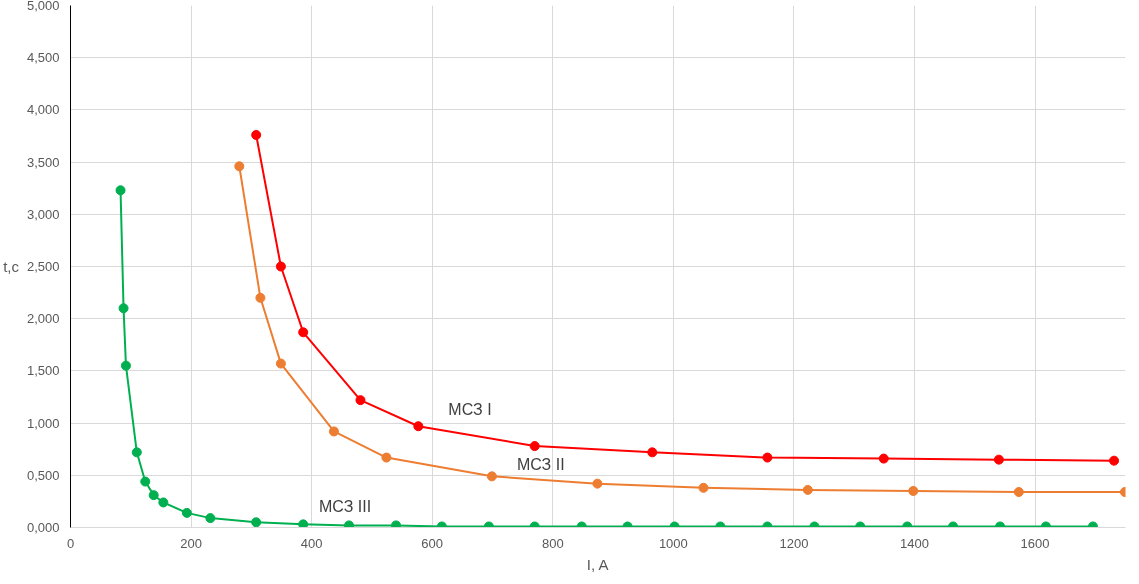  Describe the element at coordinates (43, 162) in the screenshot. I see `y-tick-label: 3,500` at that location.